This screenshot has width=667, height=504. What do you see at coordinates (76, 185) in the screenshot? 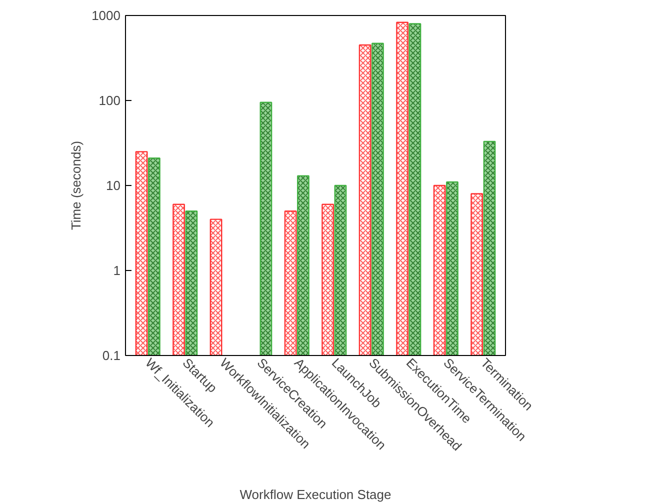
I see `y-axis-title: Time (seconds)` at bounding box center [76, 185].